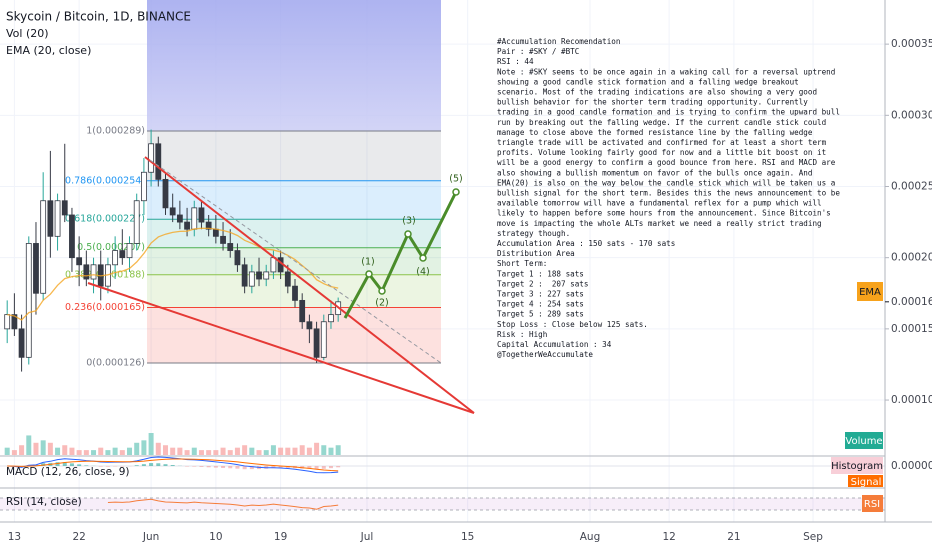 The width and height of the screenshot is (932, 550). What do you see at coordinates (98, 17) in the screenshot?
I see `symbol-title: Skycoin / Bitcoin, 1D, BINANCE` at bounding box center [98, 17].